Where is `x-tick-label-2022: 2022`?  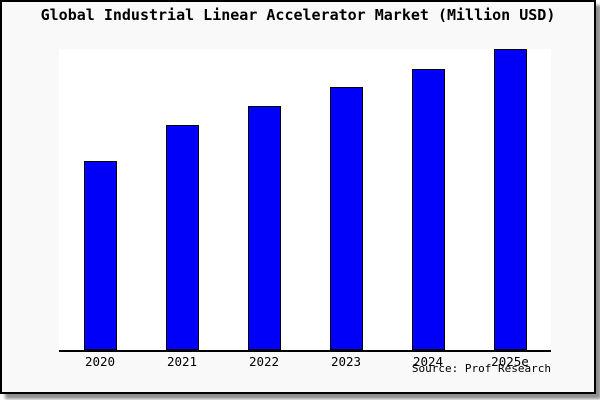
x-tick-label-2022: 2022 is located at coordinates (264, 361).